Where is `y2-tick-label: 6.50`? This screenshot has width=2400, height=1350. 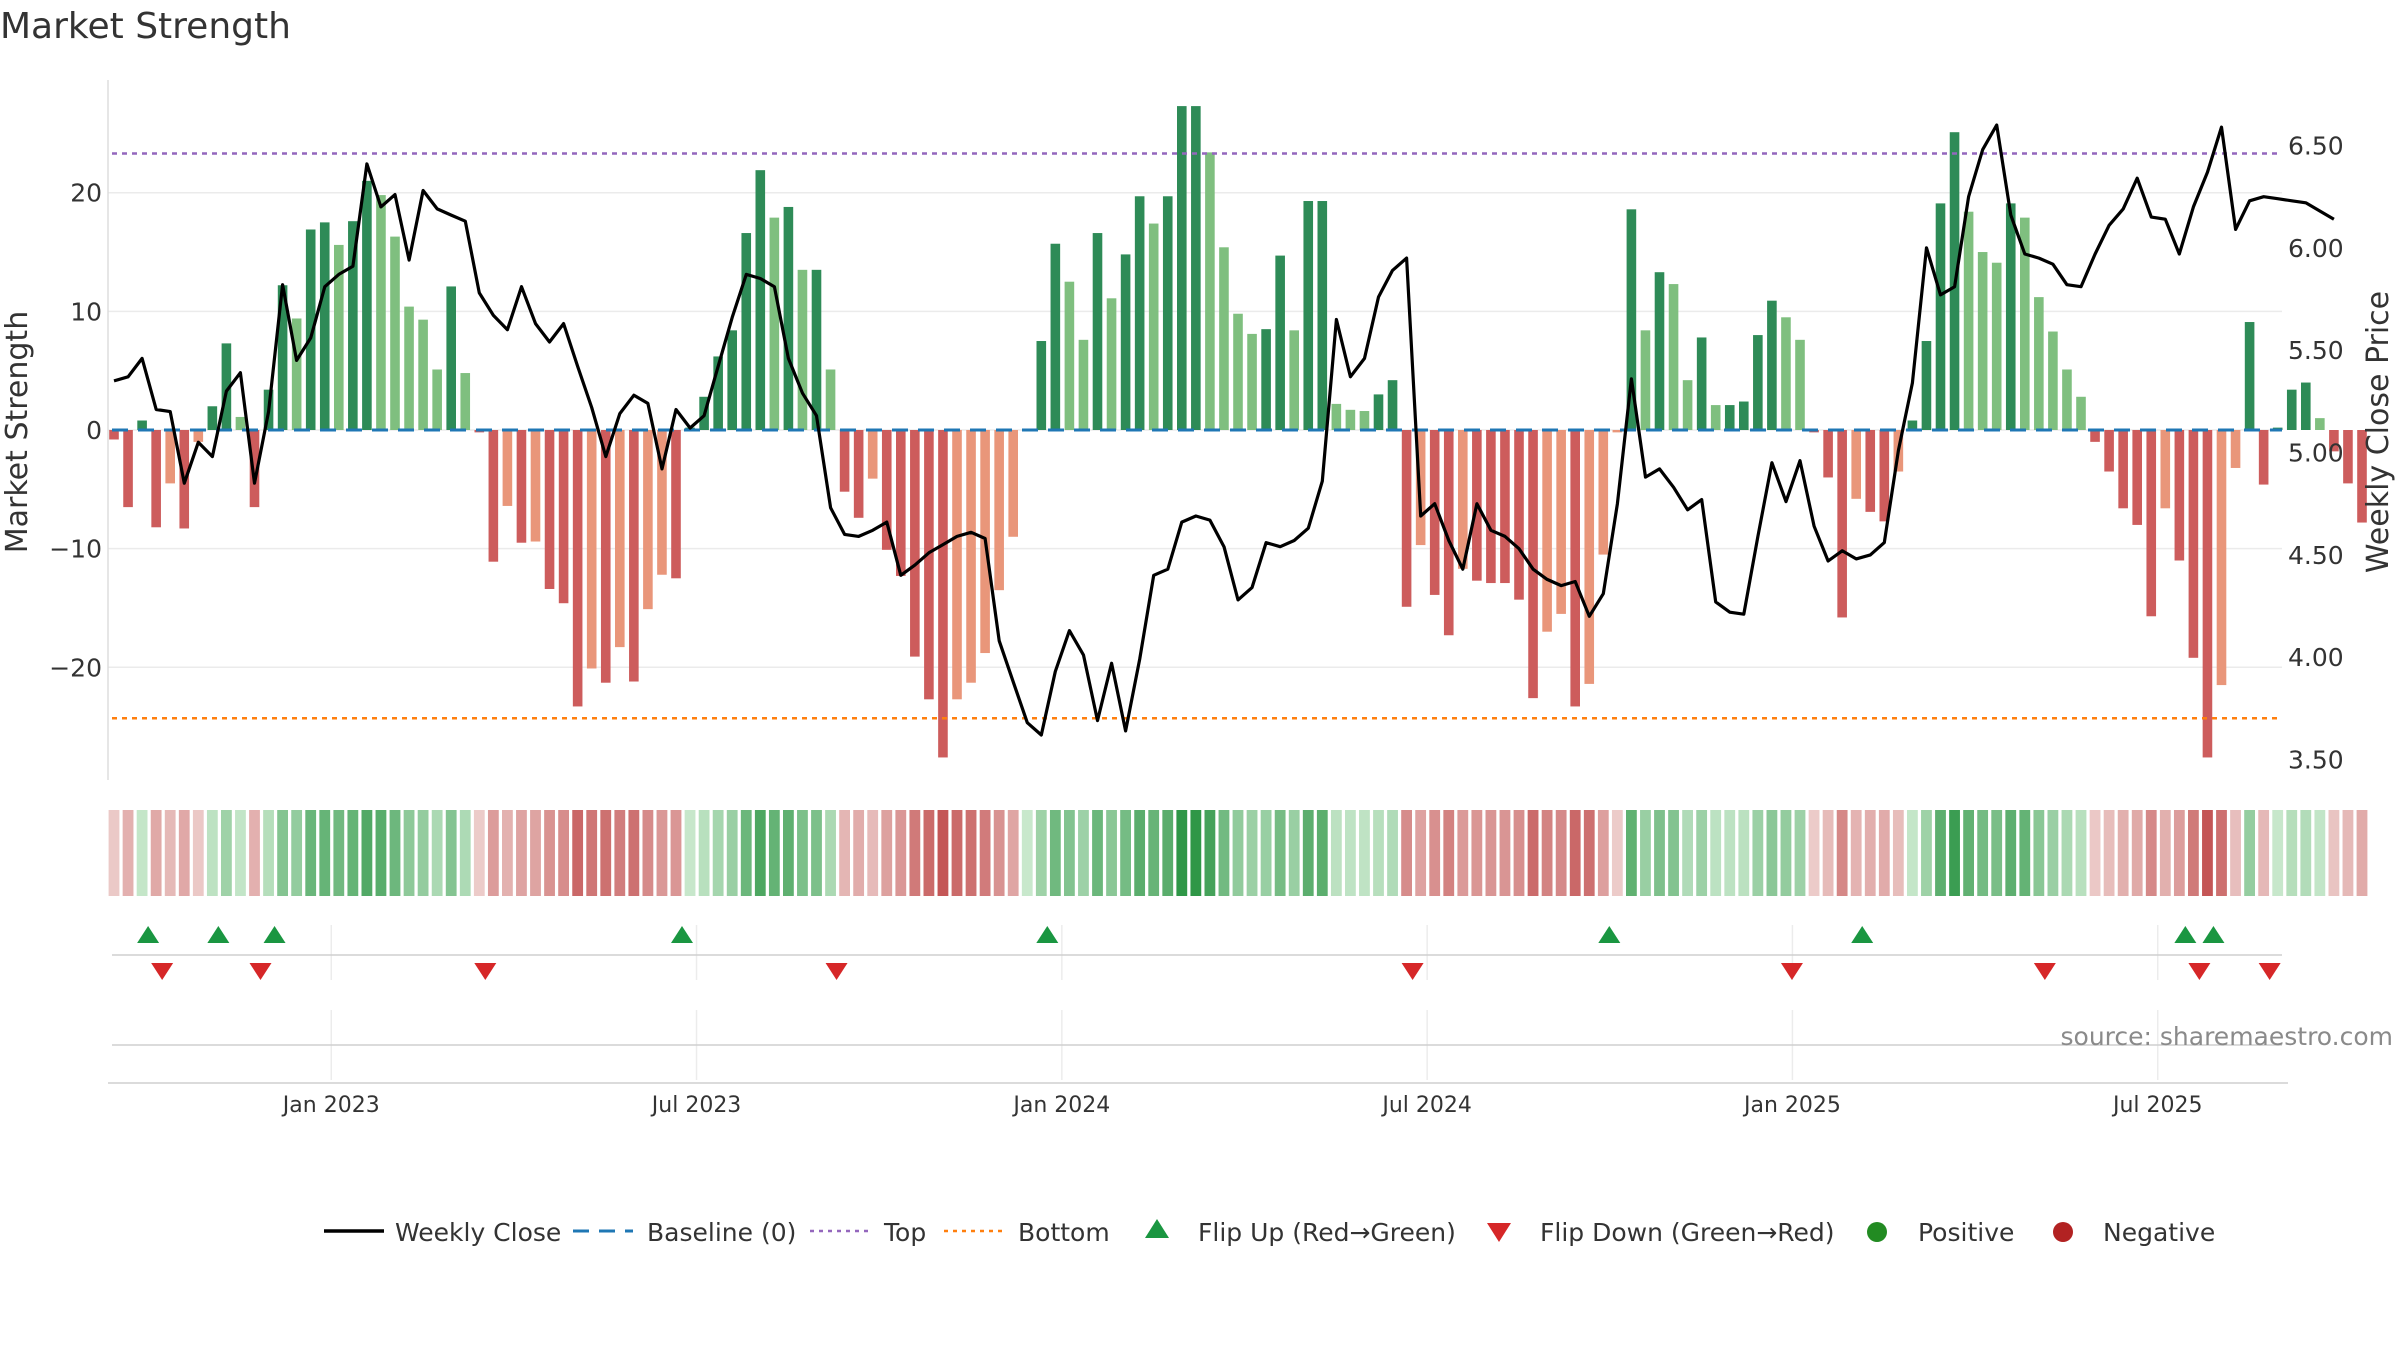 y2-tick-label: 6.50 is located at coordinates (2316, 145).